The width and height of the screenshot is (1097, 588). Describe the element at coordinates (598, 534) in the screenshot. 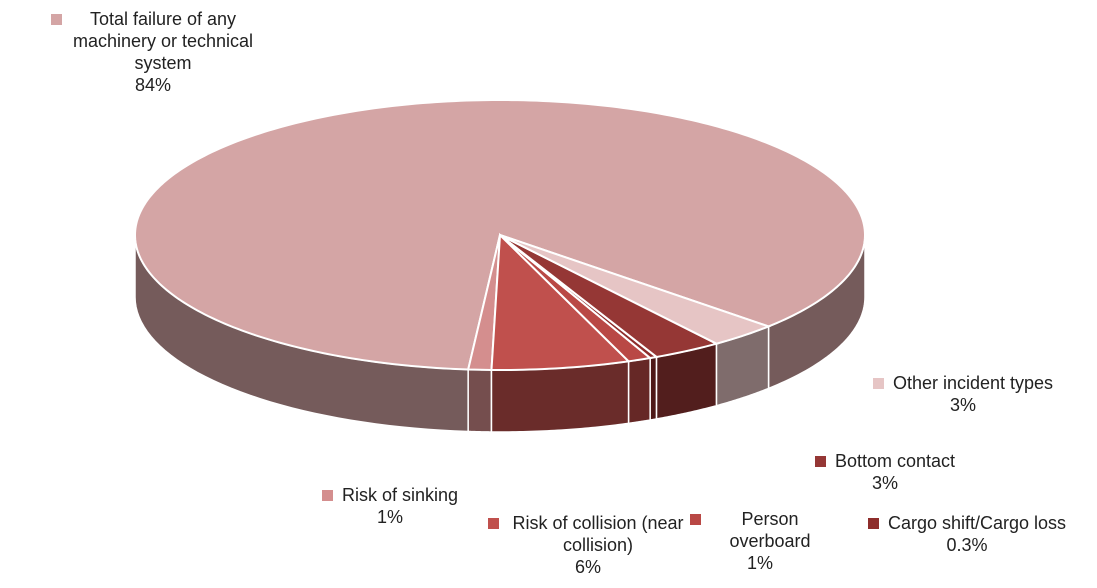

I see `label-name: Risk of collision (near collision)` at that location.